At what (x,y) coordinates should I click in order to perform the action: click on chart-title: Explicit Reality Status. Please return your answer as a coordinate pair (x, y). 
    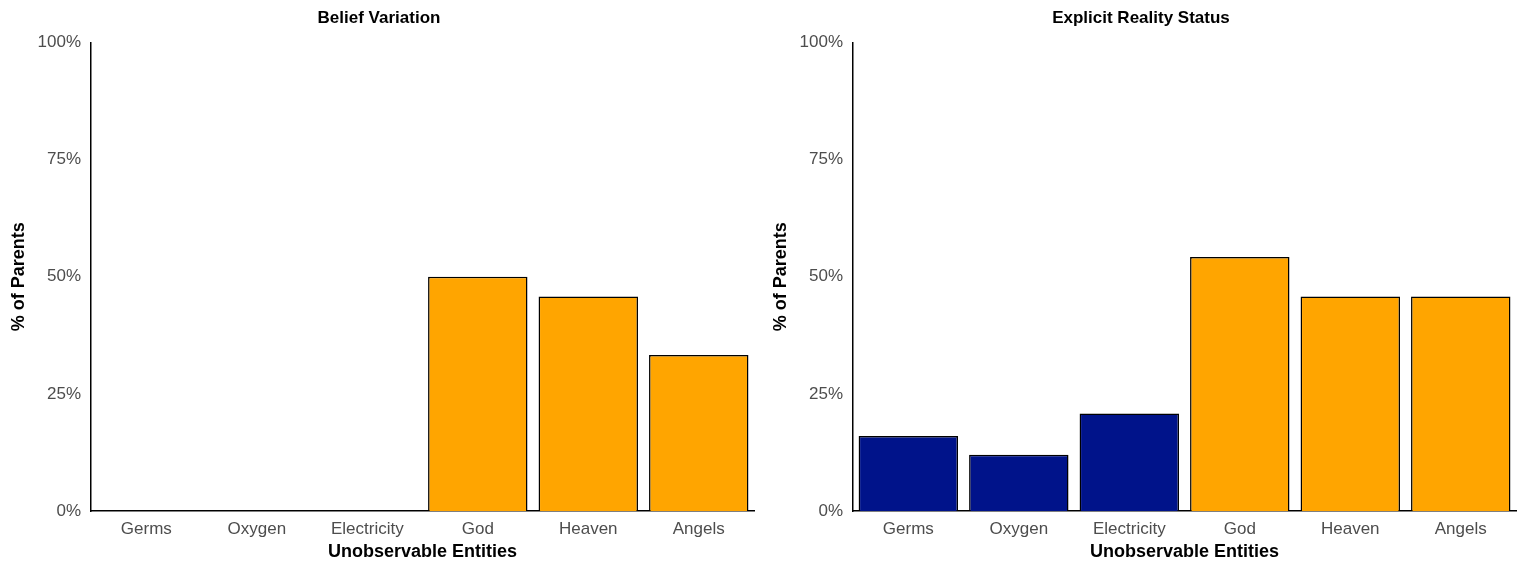
    Looking at the image, I should click on (1141, 17).